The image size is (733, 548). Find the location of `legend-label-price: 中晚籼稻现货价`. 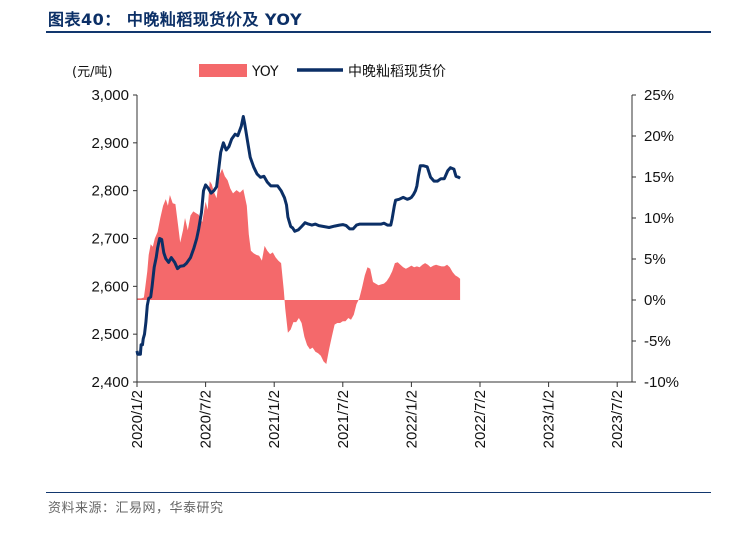

legend-label-price: 中晚籼稻现货价 is located at coordinates (397, 71).